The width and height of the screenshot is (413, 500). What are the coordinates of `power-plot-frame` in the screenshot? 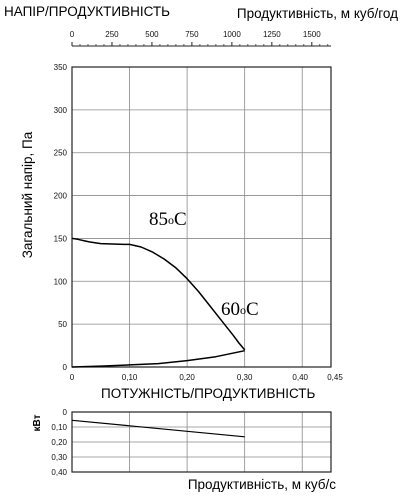 It's located at (201, 442).